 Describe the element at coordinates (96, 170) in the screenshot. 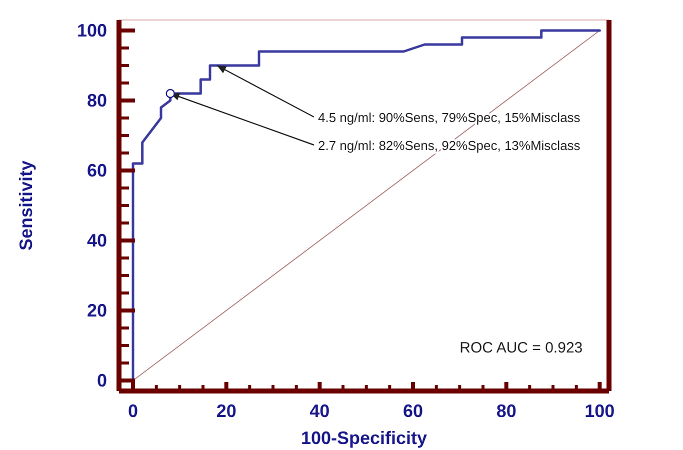

I see `y-tick-label: 60` at that location.